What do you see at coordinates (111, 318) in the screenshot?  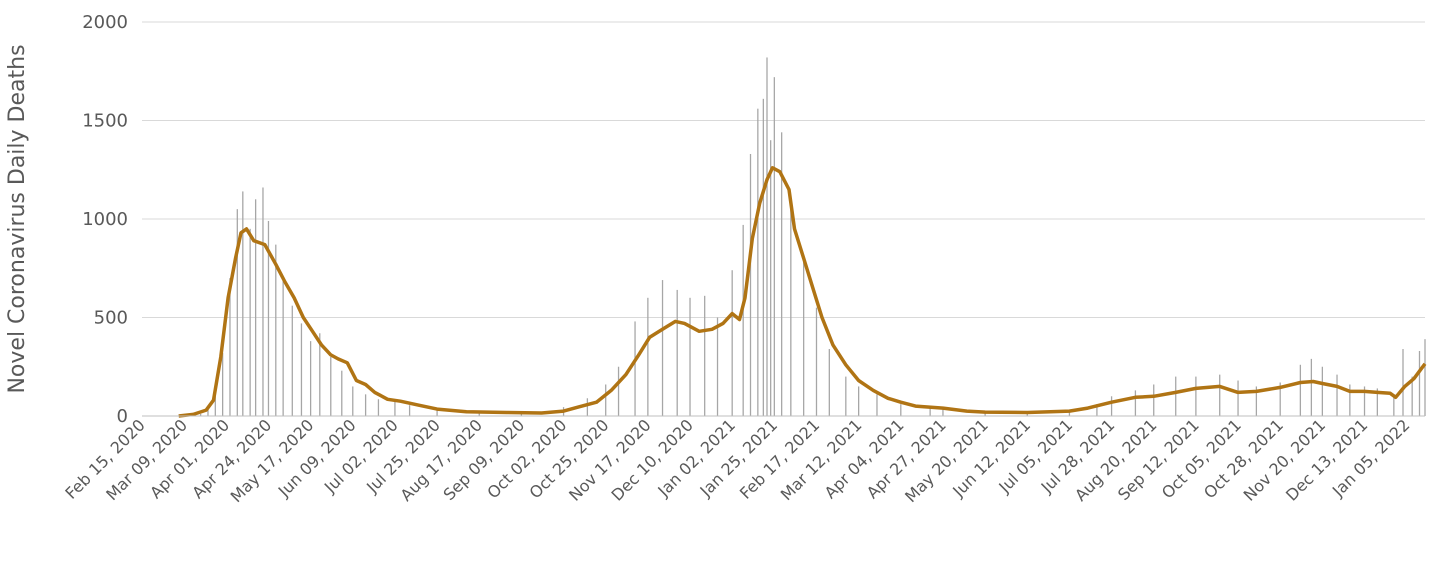 I see `y-tick-label: 500` at bounding box center [111, 318].